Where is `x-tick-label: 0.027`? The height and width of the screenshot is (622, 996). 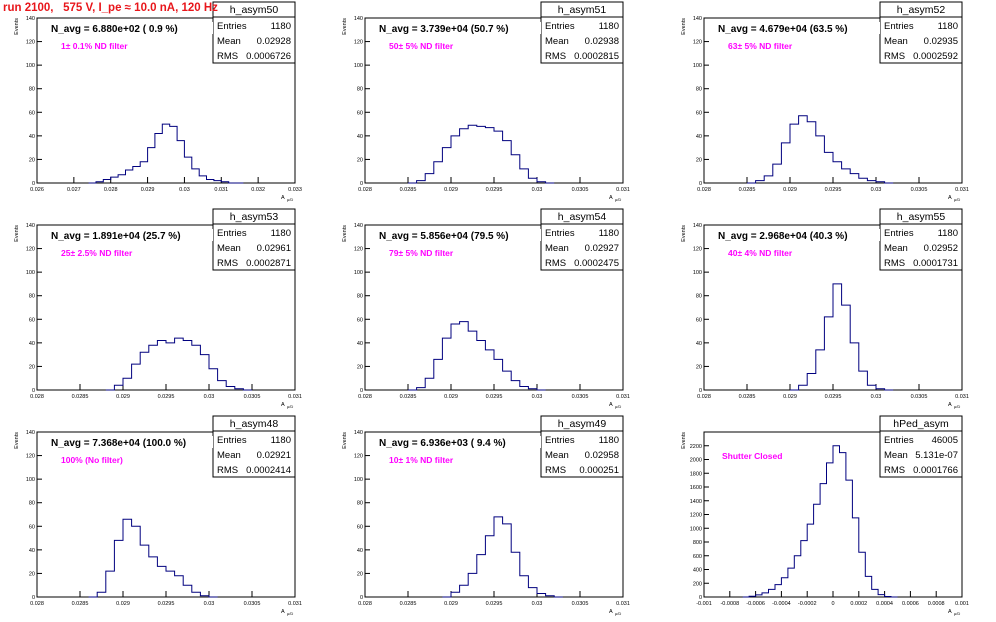
x-tick-label: 0.027 is located at coordinates (74, 190).